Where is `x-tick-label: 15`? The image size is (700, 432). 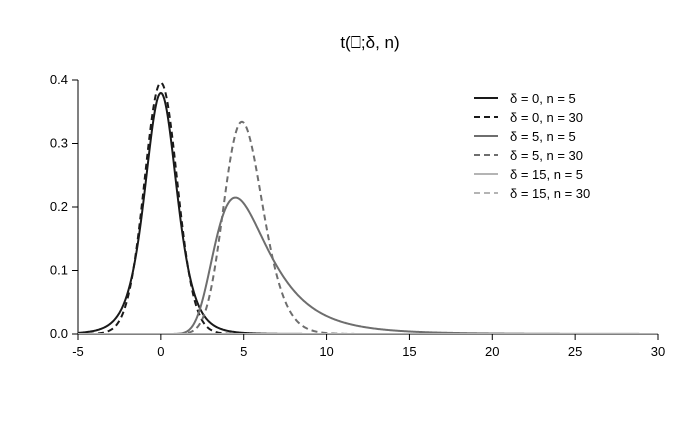 x-tick-label: 15 is located at coordinates (409, 351).